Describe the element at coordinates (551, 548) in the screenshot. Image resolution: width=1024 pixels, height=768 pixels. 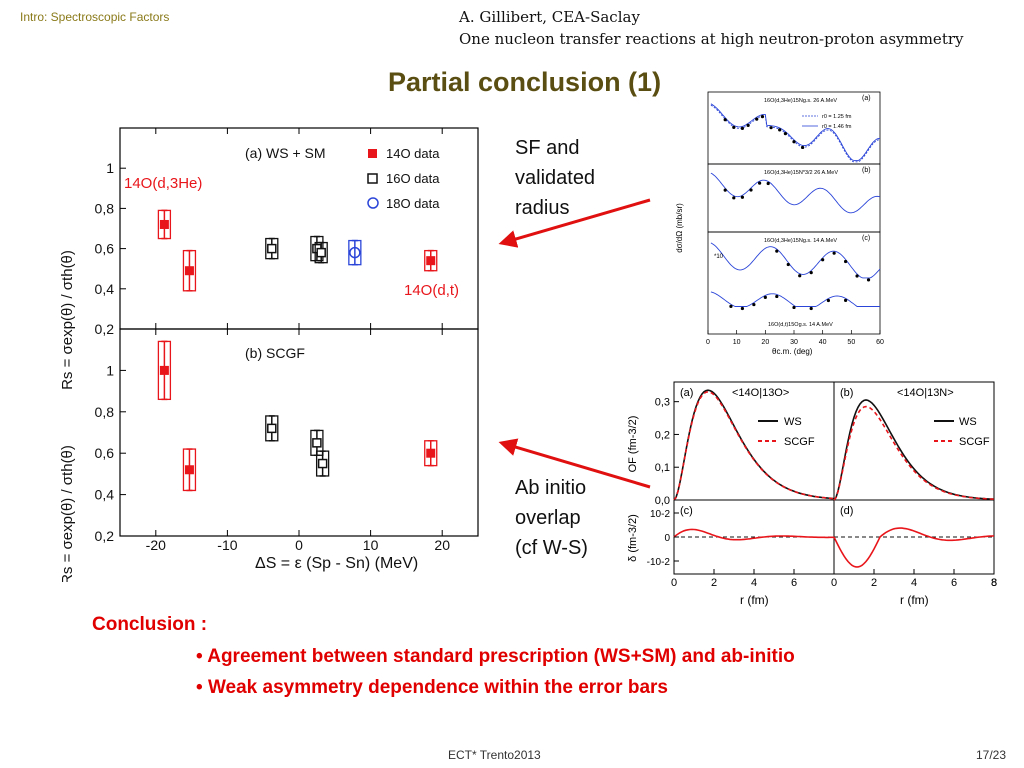
I see `note-abinitio-line: (cf W-S)` at that location.